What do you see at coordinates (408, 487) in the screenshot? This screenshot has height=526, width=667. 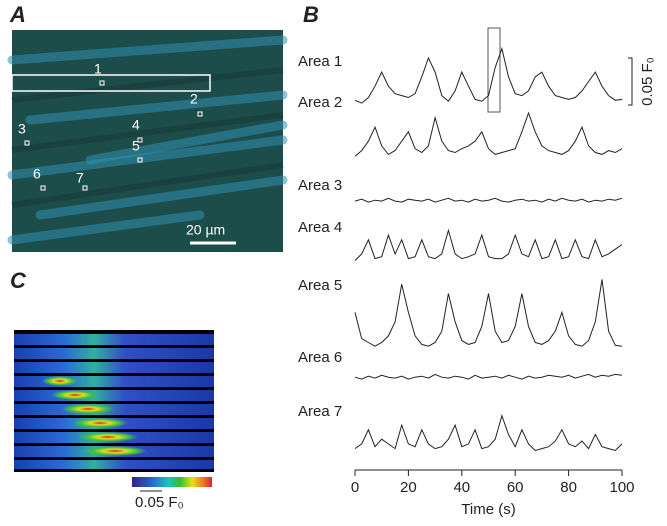 I see `x-tick-label: 20` at bounding box center [408, 487].